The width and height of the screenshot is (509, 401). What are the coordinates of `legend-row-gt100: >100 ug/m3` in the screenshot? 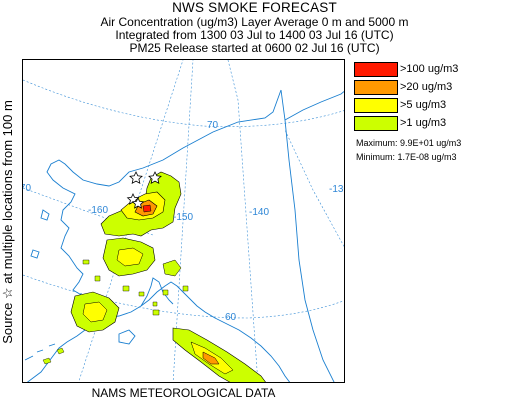 It's located at (428, 69).